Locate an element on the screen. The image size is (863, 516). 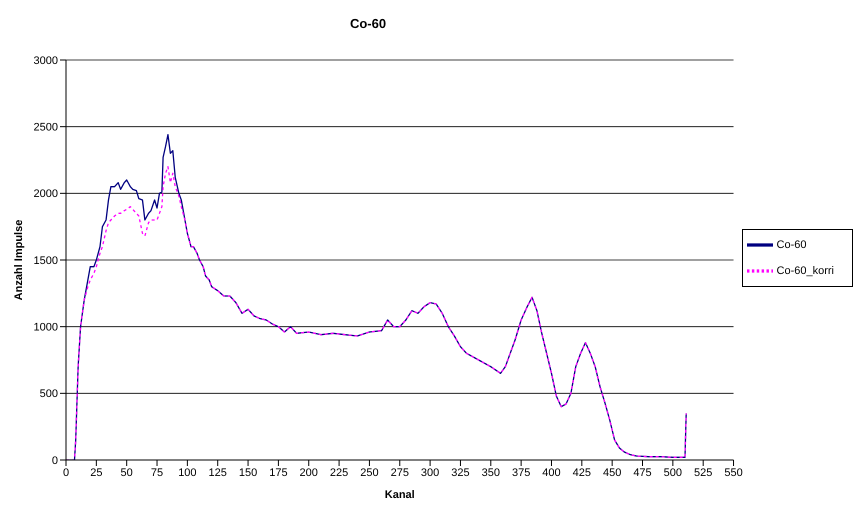
x-tick-label: 325 is located at coordinates (460, 472).